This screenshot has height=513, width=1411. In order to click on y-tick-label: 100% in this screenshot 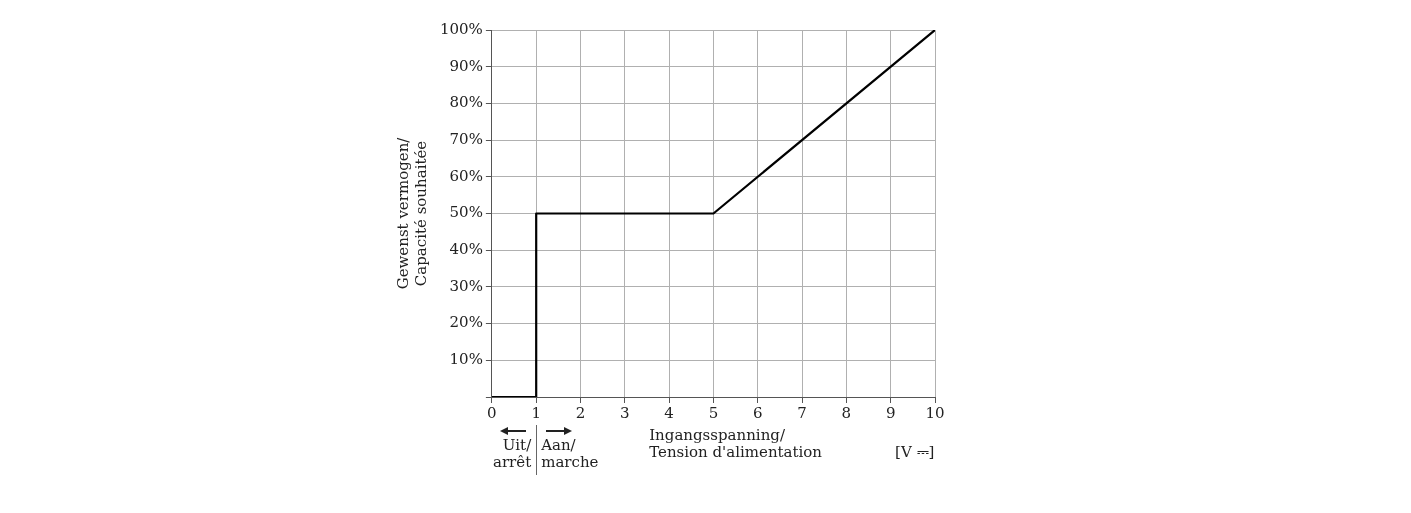, I will do `click(461, 28)`.